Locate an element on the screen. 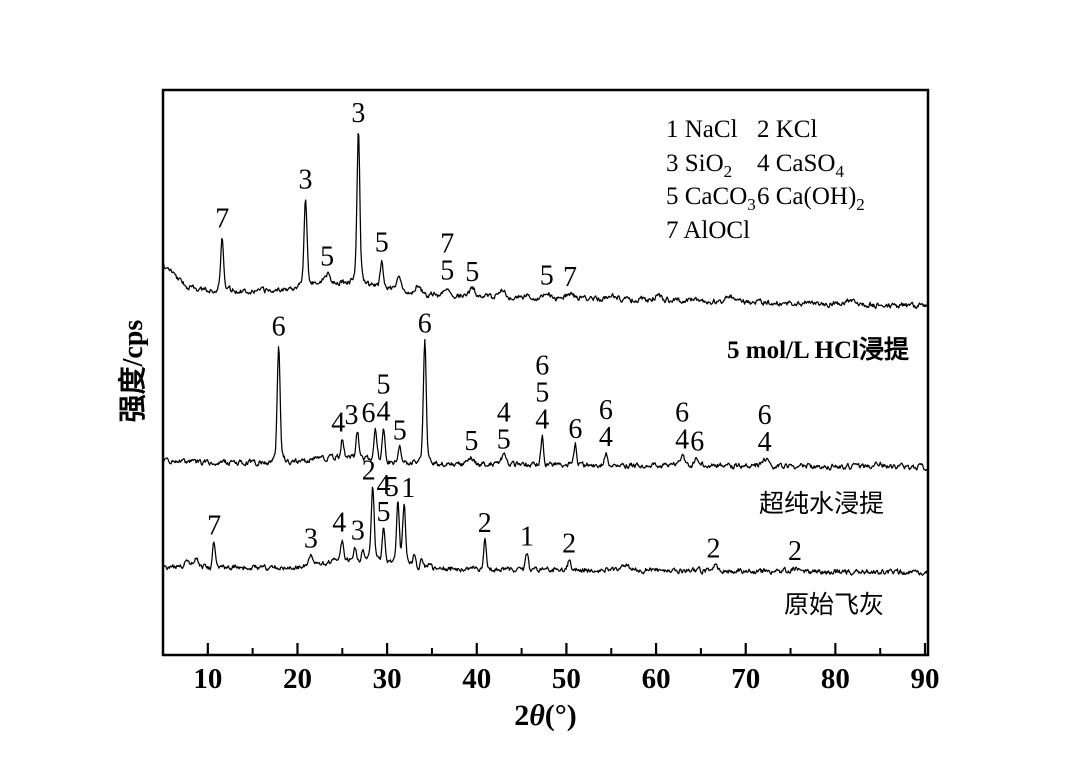 This screenshot has height=758, width=1080. legend-phase-number: 4 is located at coordinates (766, 163).